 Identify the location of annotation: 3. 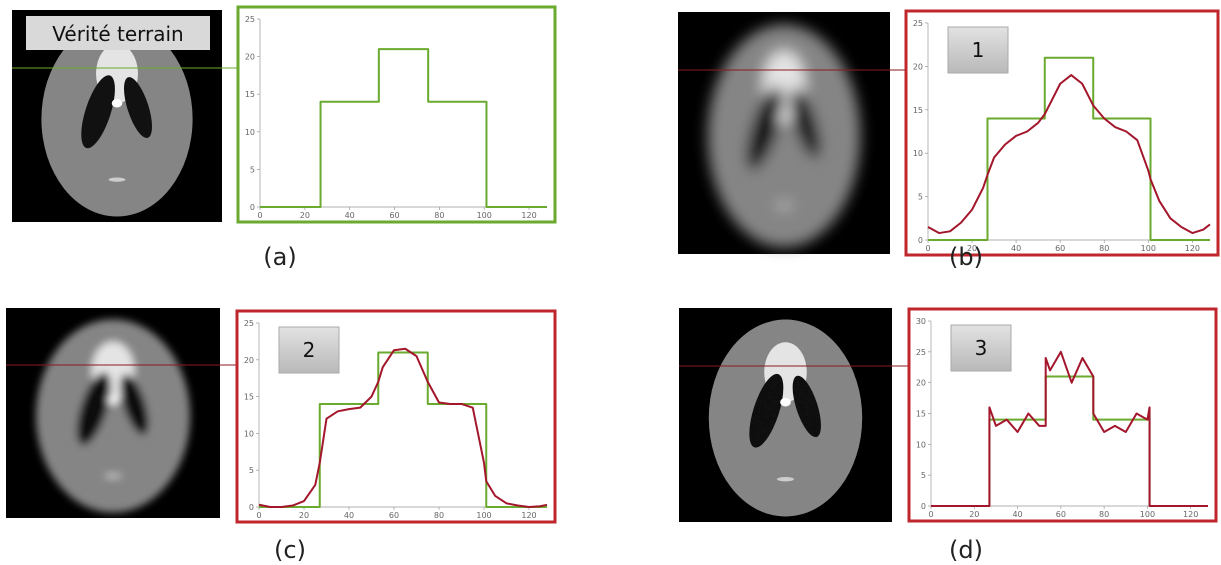
(981, 348).